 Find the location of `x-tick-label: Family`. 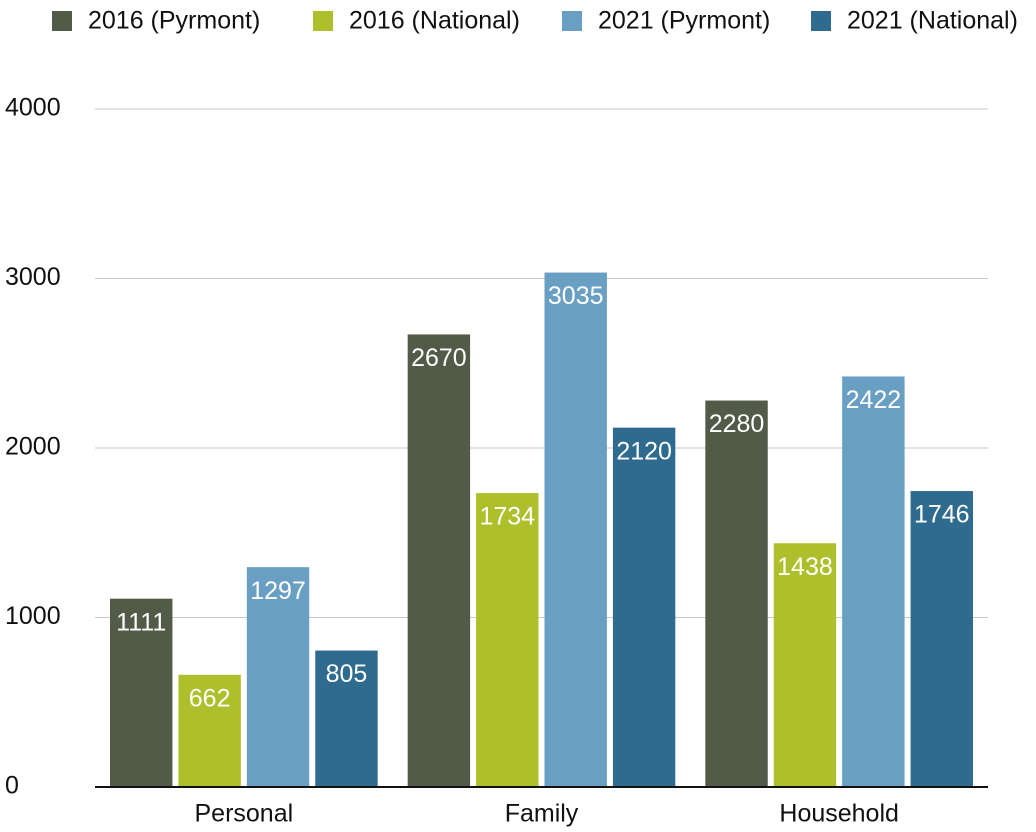

x-tick-label: Family is located at coordinates (542, 814).